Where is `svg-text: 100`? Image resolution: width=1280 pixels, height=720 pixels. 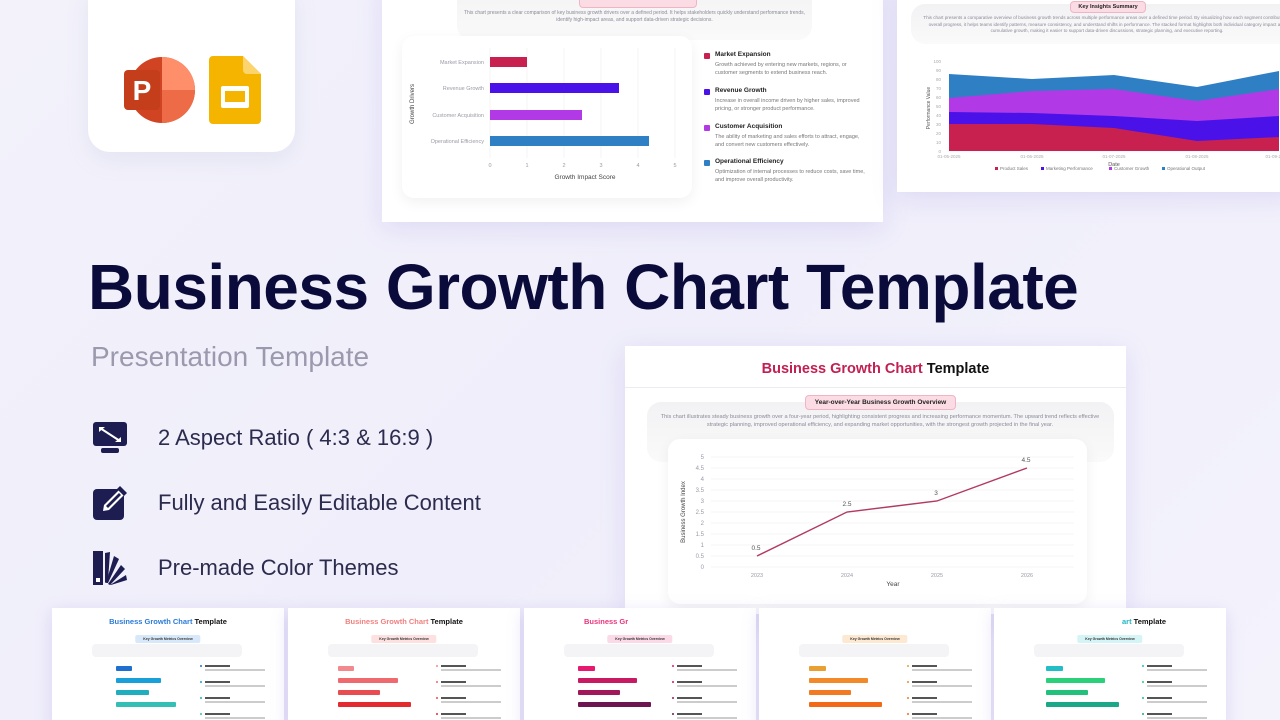
svg-text: 100 is located at coordinates (937, 61).